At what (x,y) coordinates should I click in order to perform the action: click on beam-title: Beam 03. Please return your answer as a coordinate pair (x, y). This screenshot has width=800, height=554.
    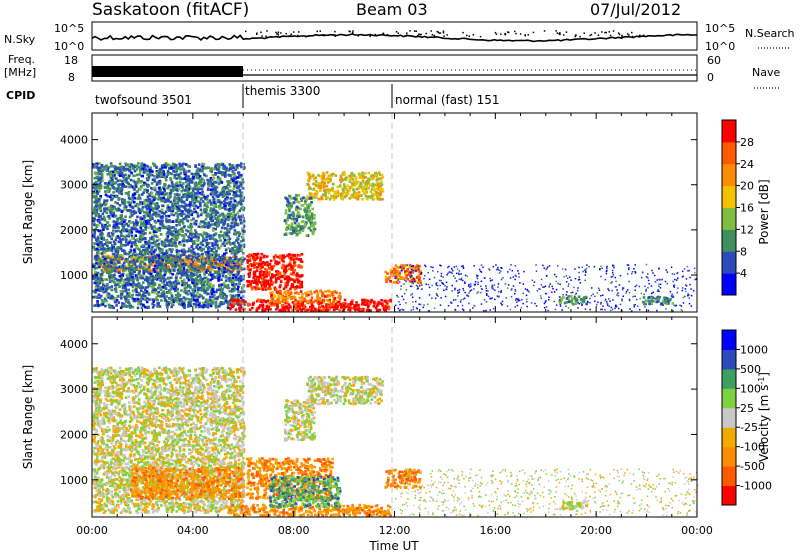
    Looking at the image, I should click on (392, 9).